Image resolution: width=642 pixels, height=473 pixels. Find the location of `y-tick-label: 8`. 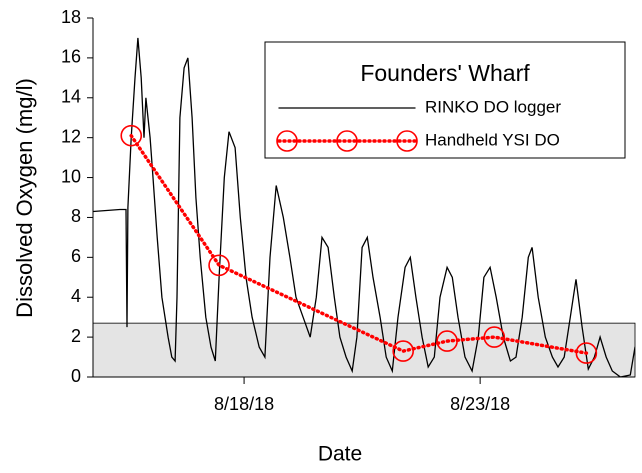

y-tick-label: 8 is located at coordinates (76, 216).